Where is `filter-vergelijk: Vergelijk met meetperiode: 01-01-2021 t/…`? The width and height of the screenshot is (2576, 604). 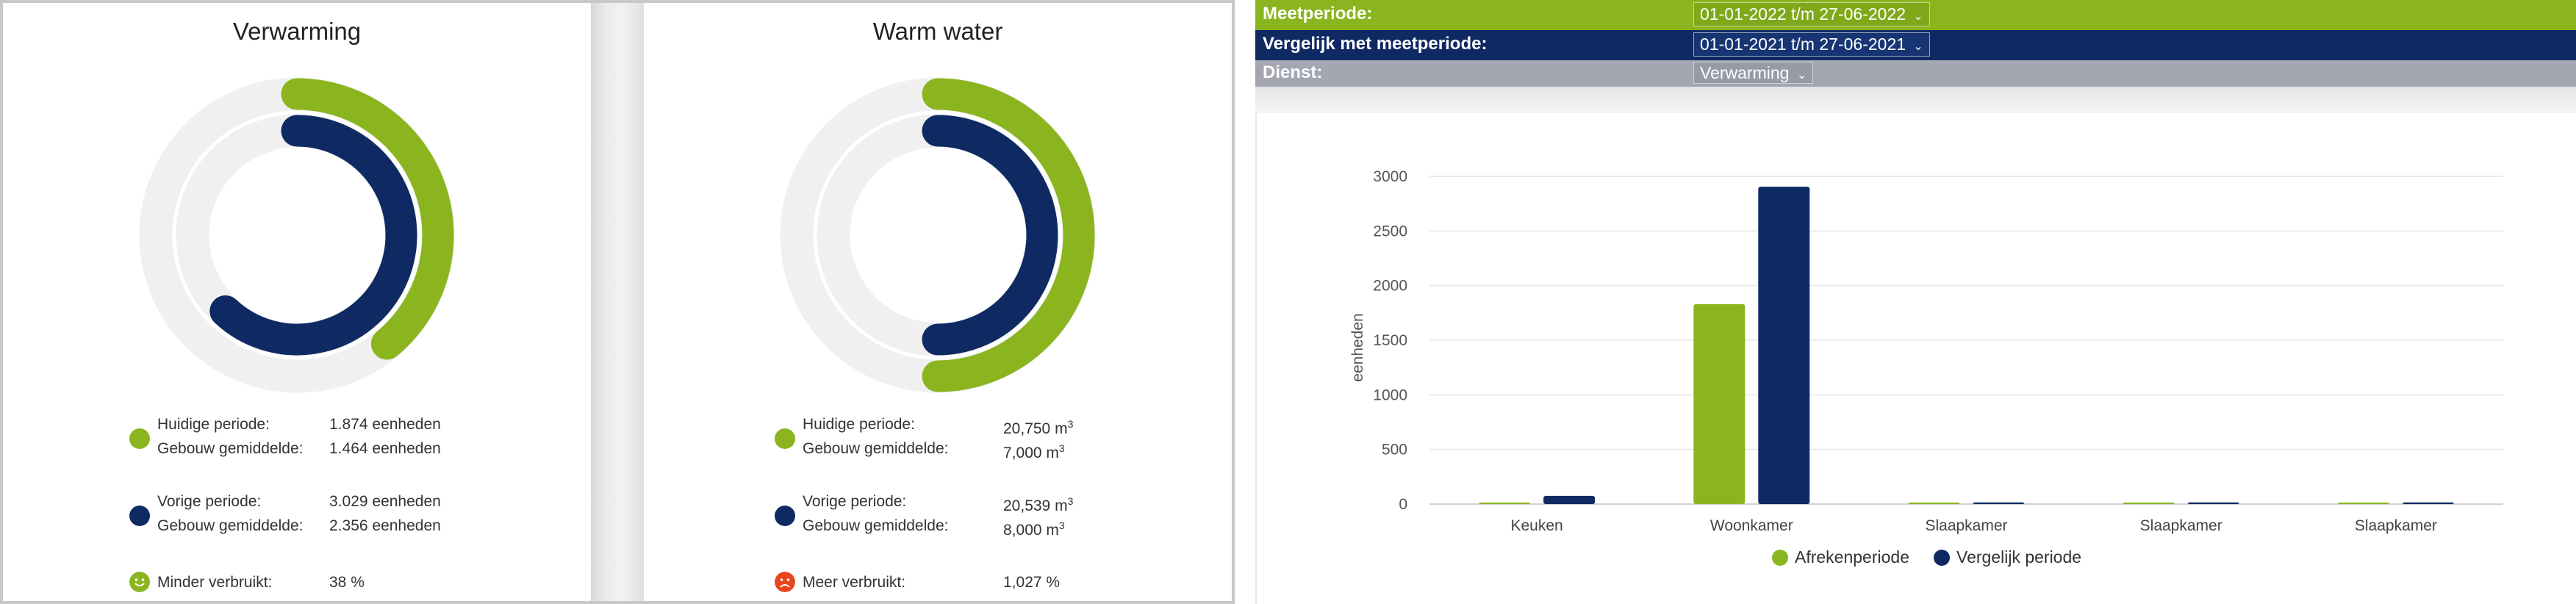
filter-vergelijk: Vergelijk met meetperiode: 01-01-2021 t/… is located at coordinates (1915, 45).